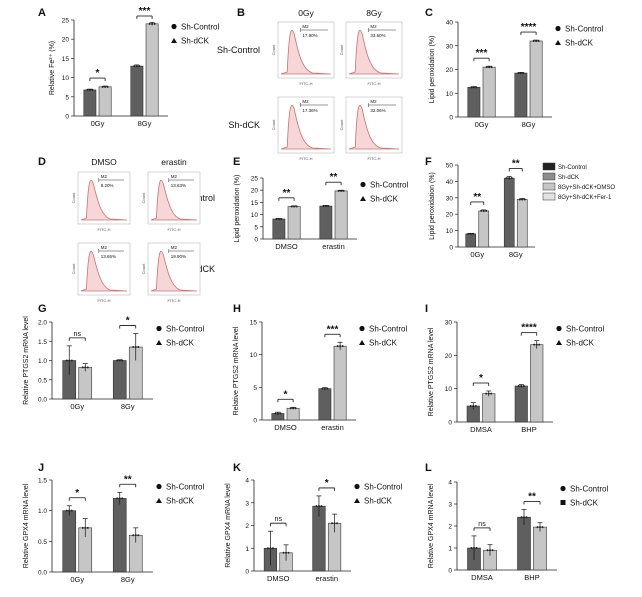 The width and height of the screenshot is (642, 597). I want to click on panel-letter-f: F, so click(428, 162).